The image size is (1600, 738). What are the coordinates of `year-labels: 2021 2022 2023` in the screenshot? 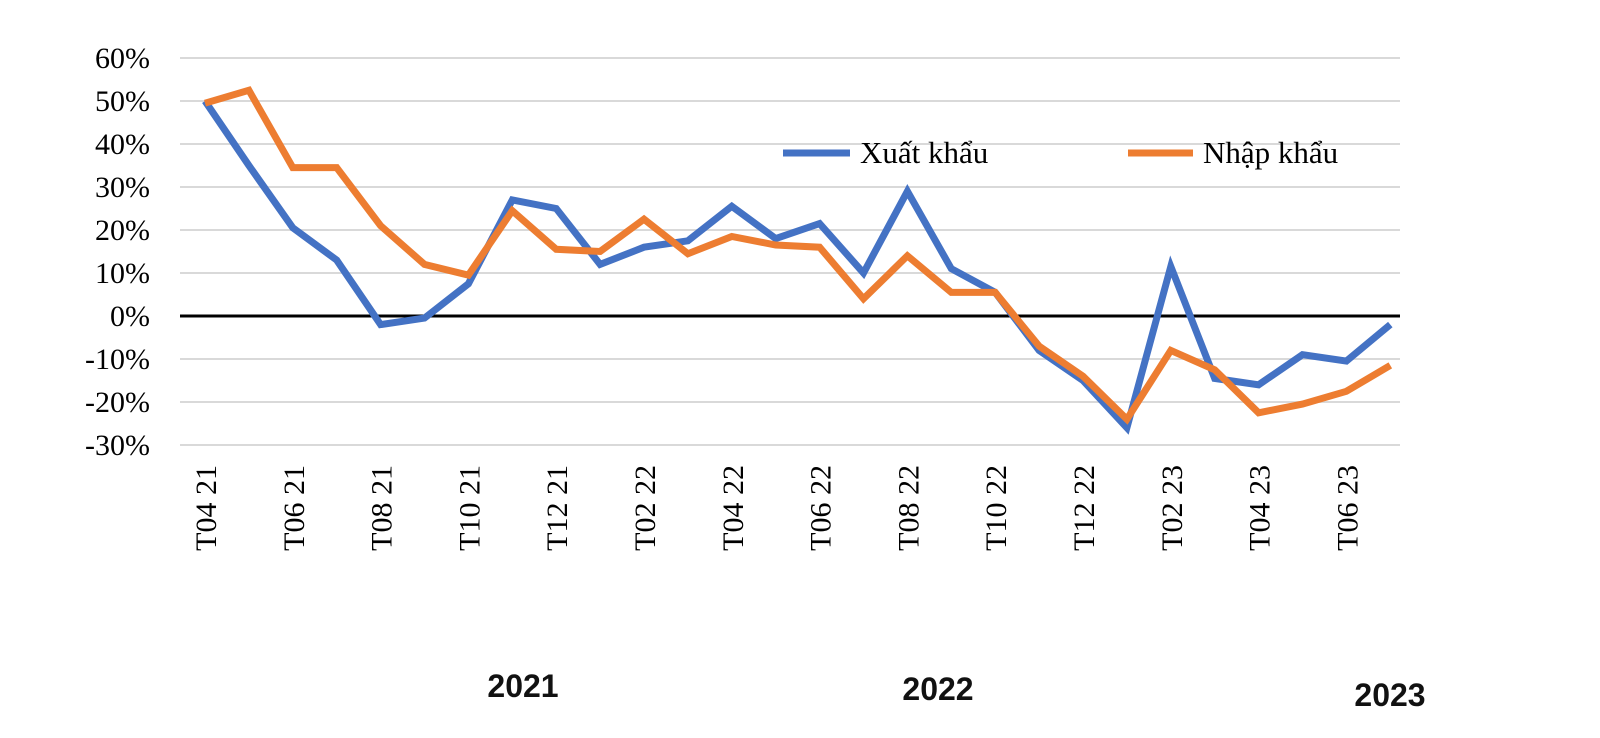 It's located at (956, 690).